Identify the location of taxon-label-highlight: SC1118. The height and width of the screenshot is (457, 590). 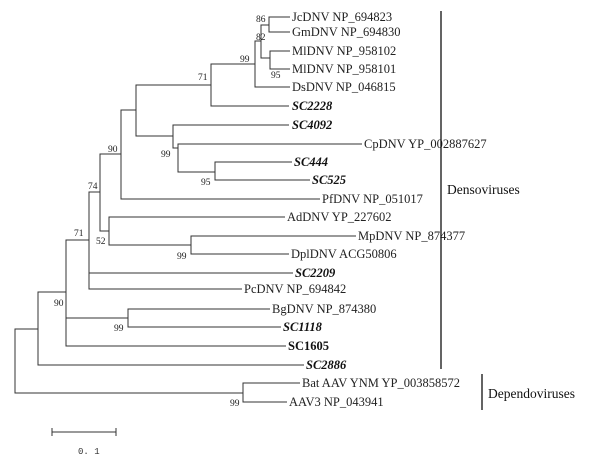
(303, 327).